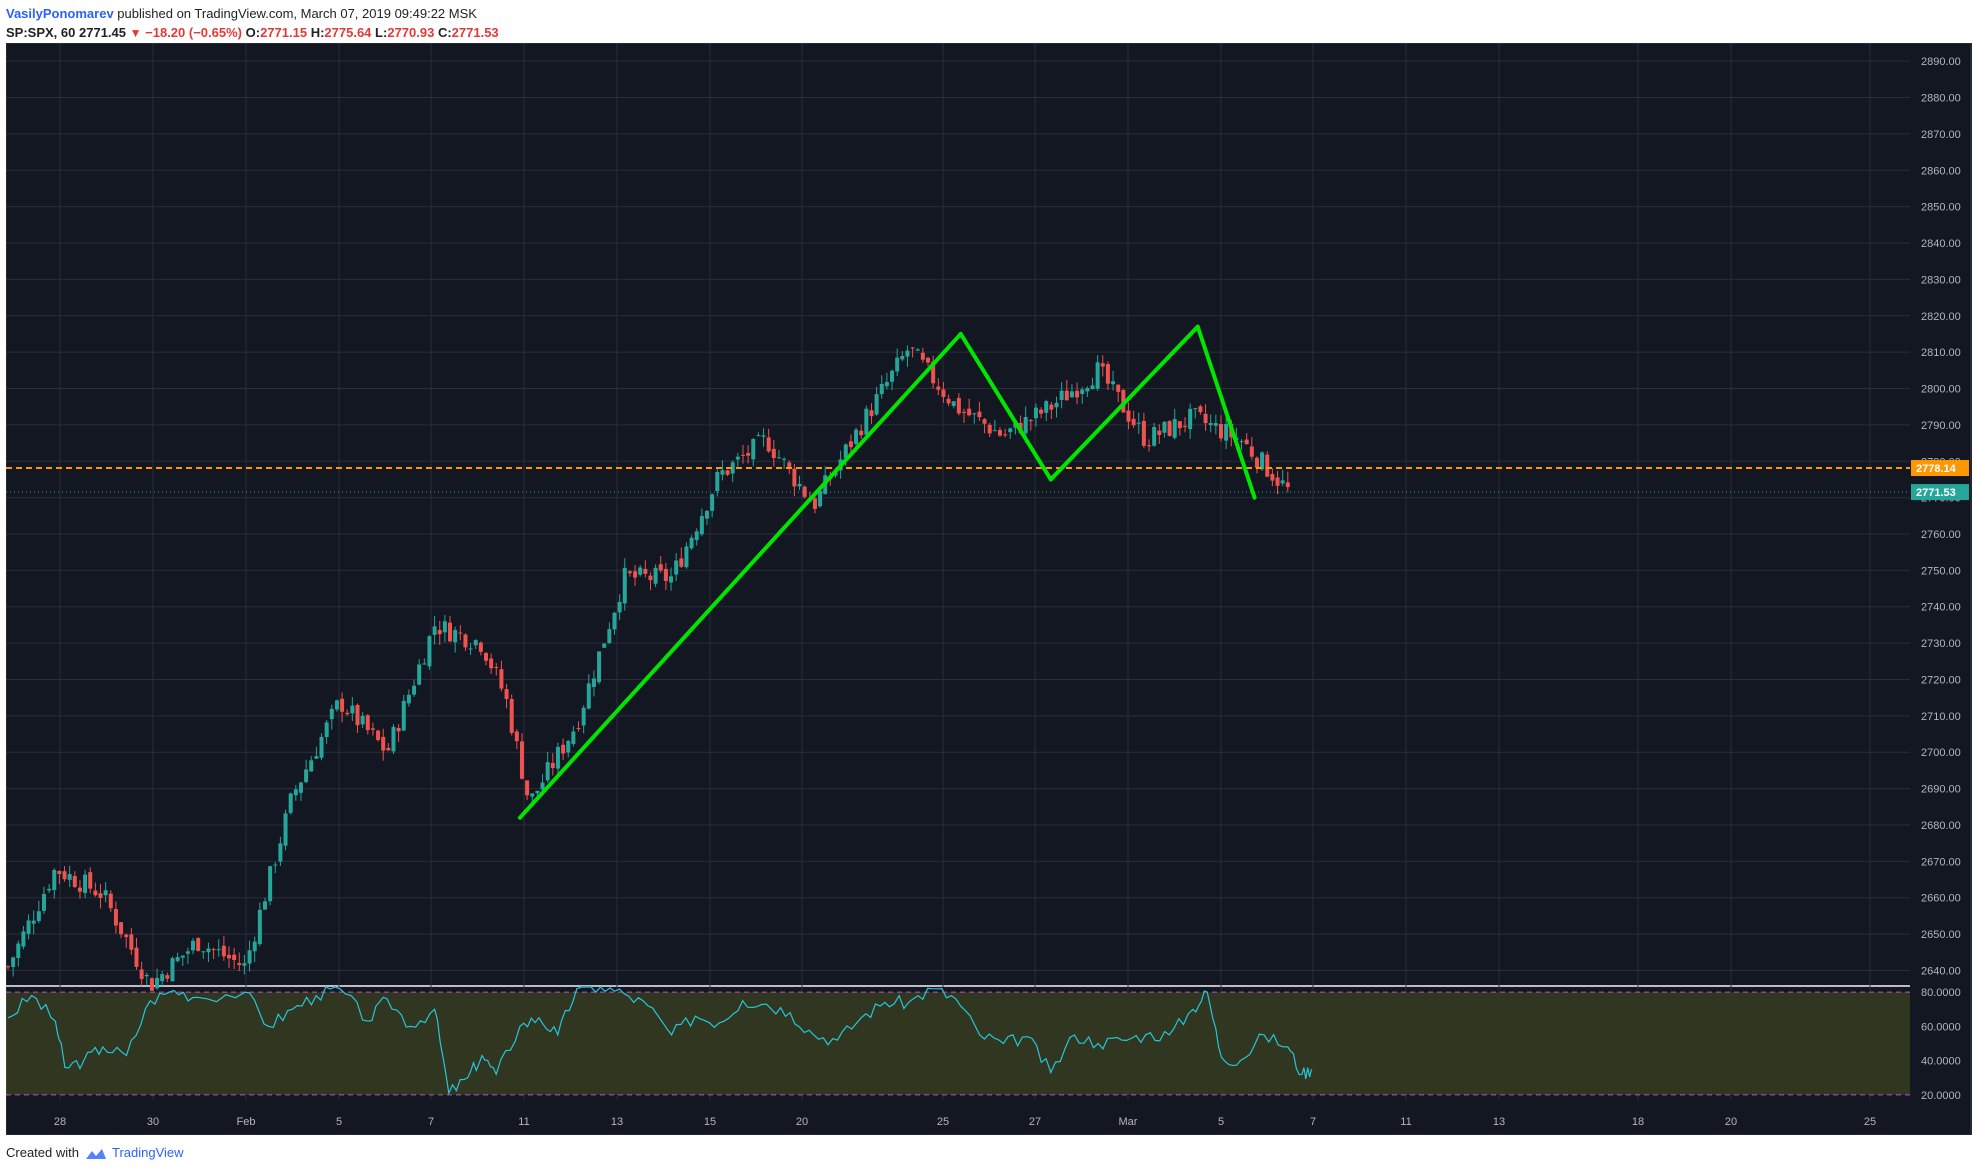 The height and width of the screenshot is (1172, 1972). Describe the element at coordinates (444, 32) in the screenshot. I see `close-label: C:` at that location.